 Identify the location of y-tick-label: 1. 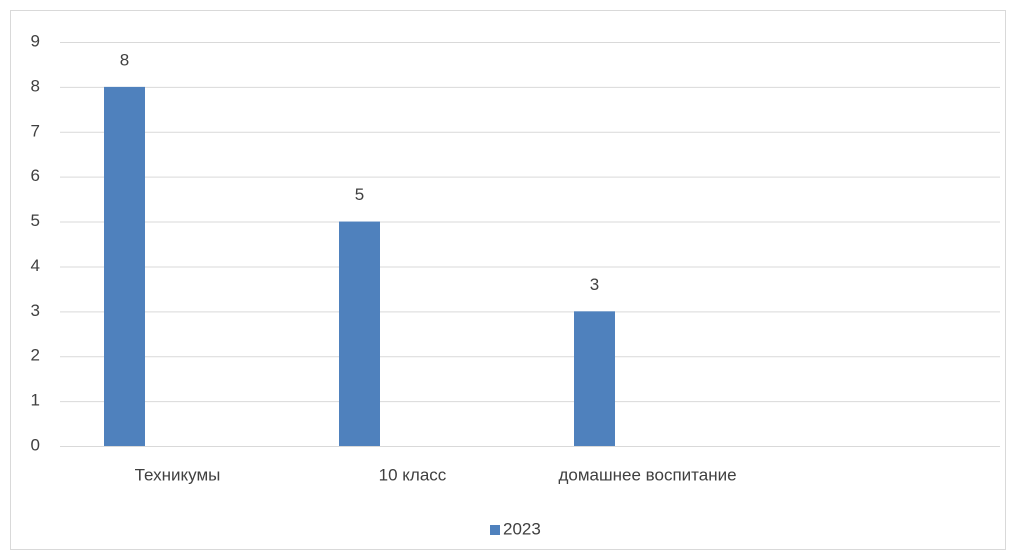
(35, 400).